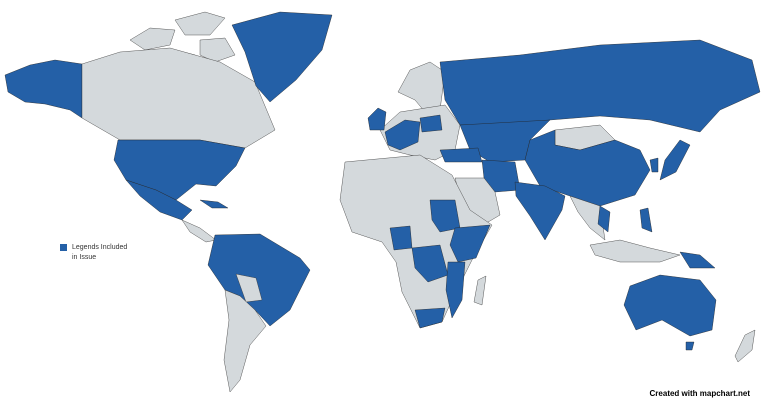 The image size is (768, 404). What do you see at coordinates (178, 98) in the screenshot?
I see `country-canada` at bounding box center [178, 98].